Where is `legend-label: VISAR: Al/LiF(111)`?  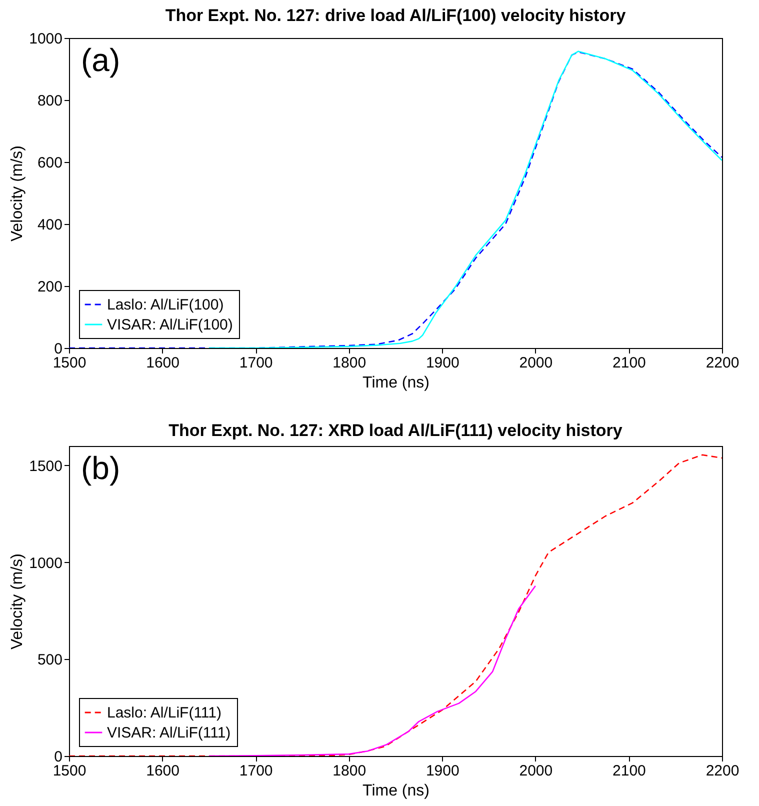
legend-label: VISAR: Al/LiF(111) is located at coordinates (169, 733).